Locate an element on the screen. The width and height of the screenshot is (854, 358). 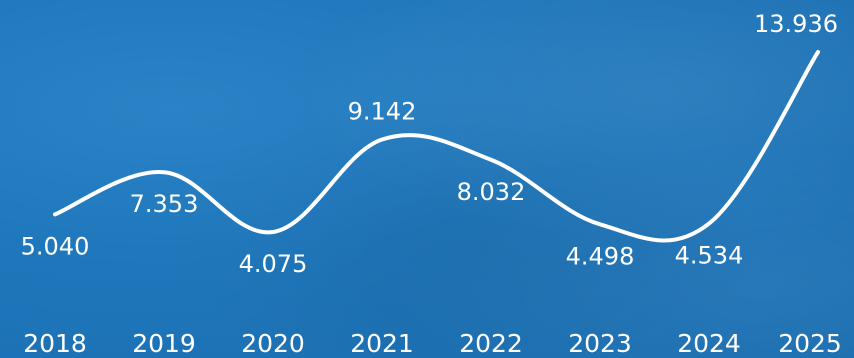
data-label-2022: 8.032 is located at coordinates (491, 192).